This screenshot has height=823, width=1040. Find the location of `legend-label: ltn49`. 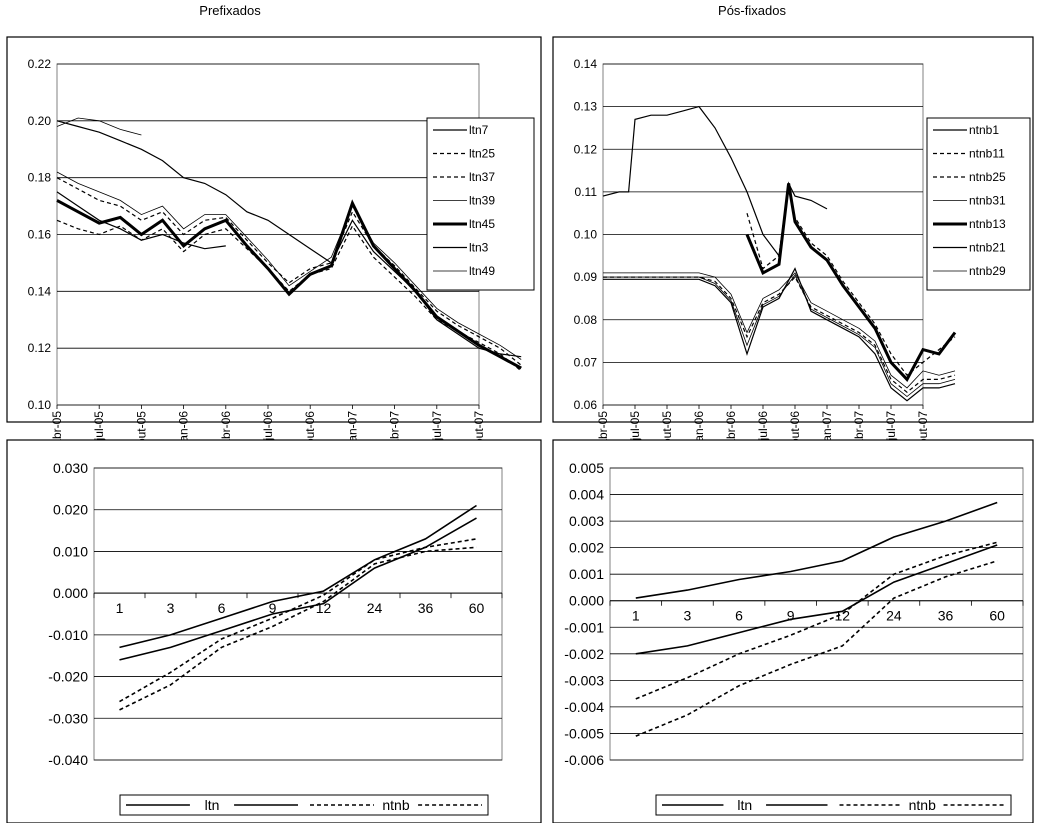

legend-label: ltn49 is located at coordinates (482, 271).